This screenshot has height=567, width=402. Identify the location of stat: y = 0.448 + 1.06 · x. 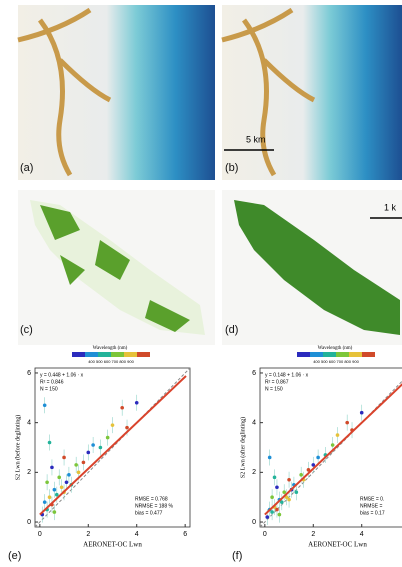
(62, 375).